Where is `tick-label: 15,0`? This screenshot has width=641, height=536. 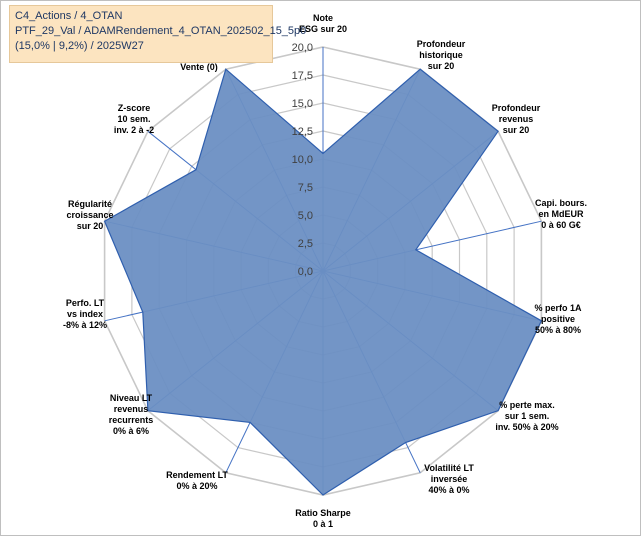 tick-label: 15,0 is located at coordinates (302, 104).